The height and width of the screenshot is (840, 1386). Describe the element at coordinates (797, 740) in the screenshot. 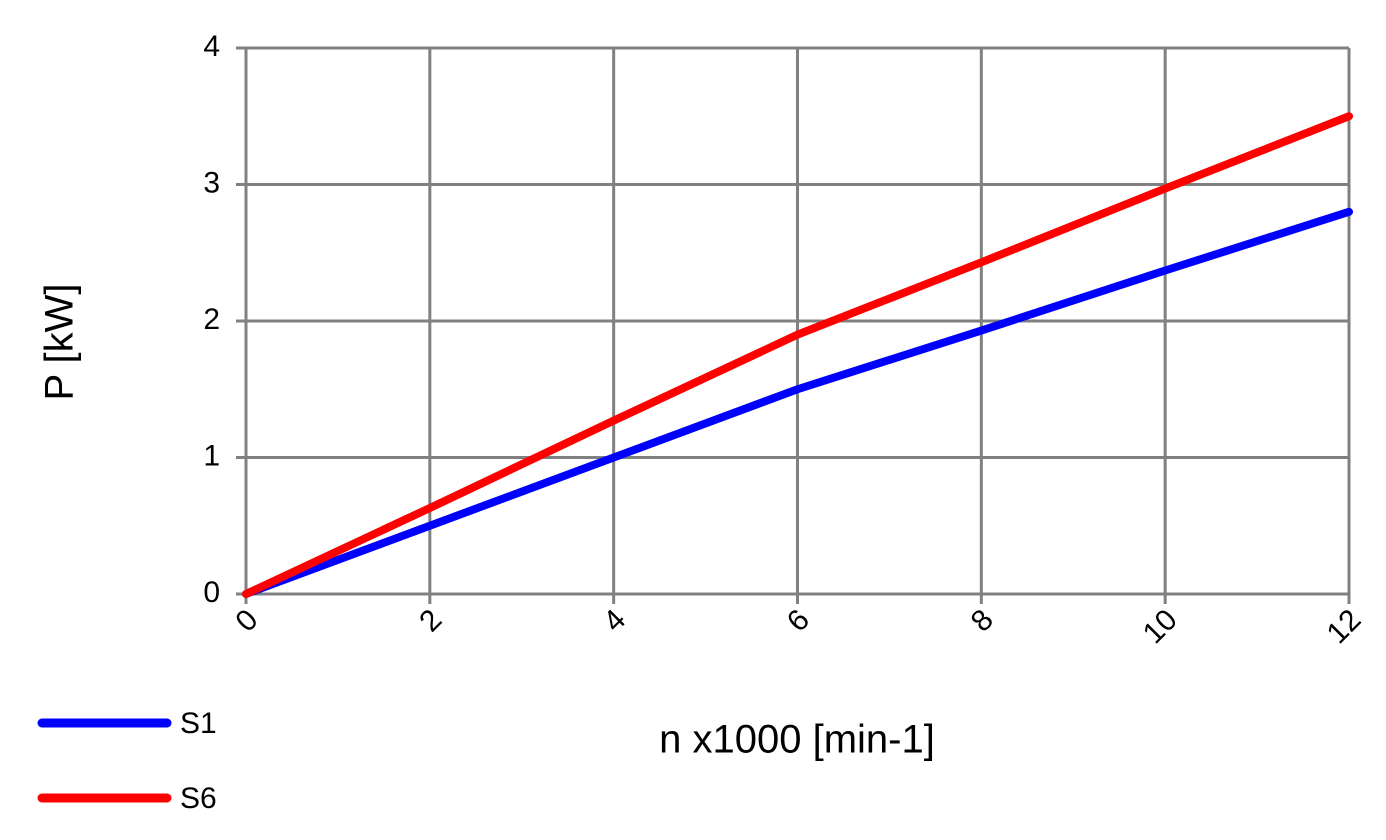

I see `x-axis-title: n x1000 [min-1]` at that location.